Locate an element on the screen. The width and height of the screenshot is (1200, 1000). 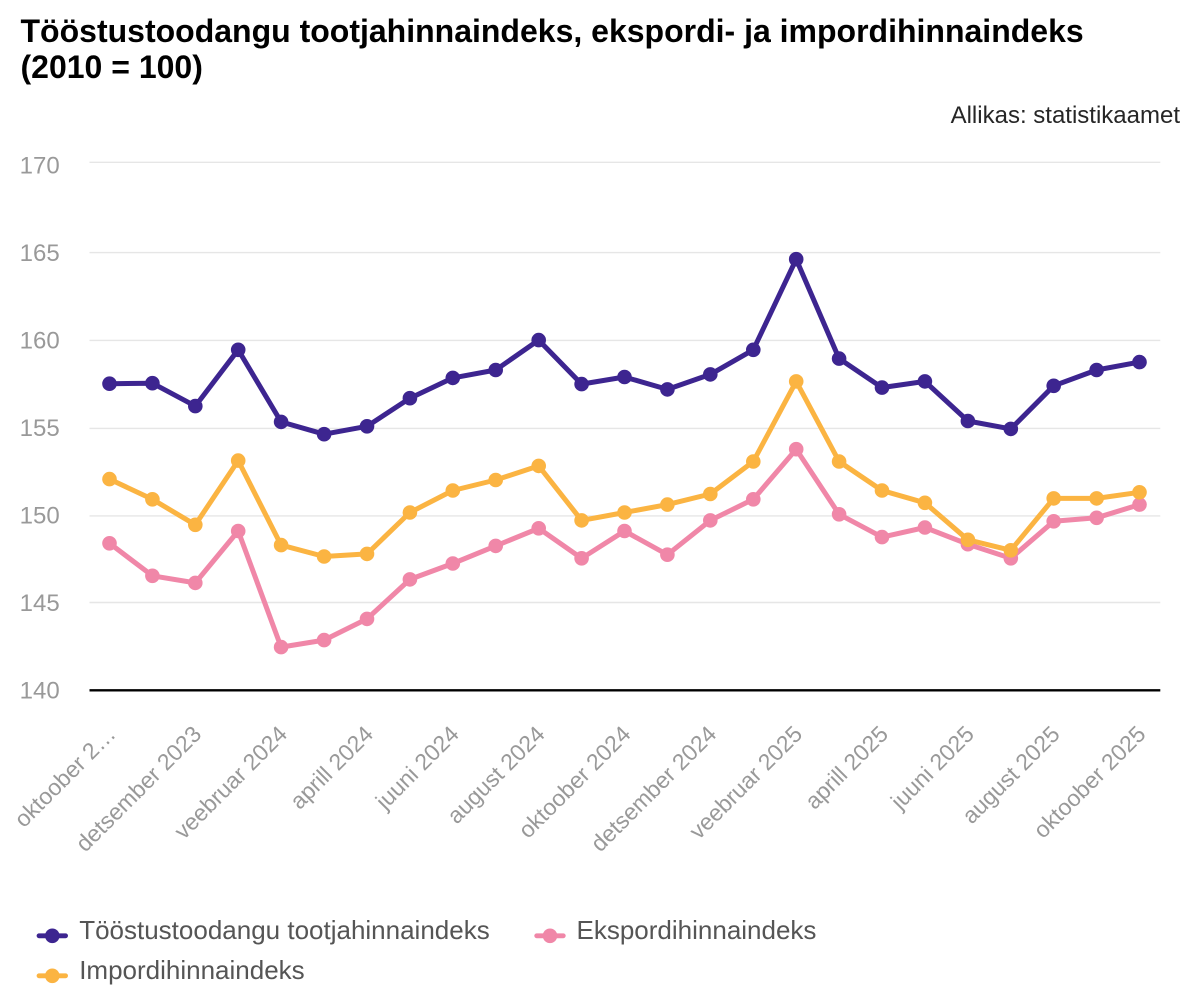
svg-text: 155 is located at coordinates (40, 428).